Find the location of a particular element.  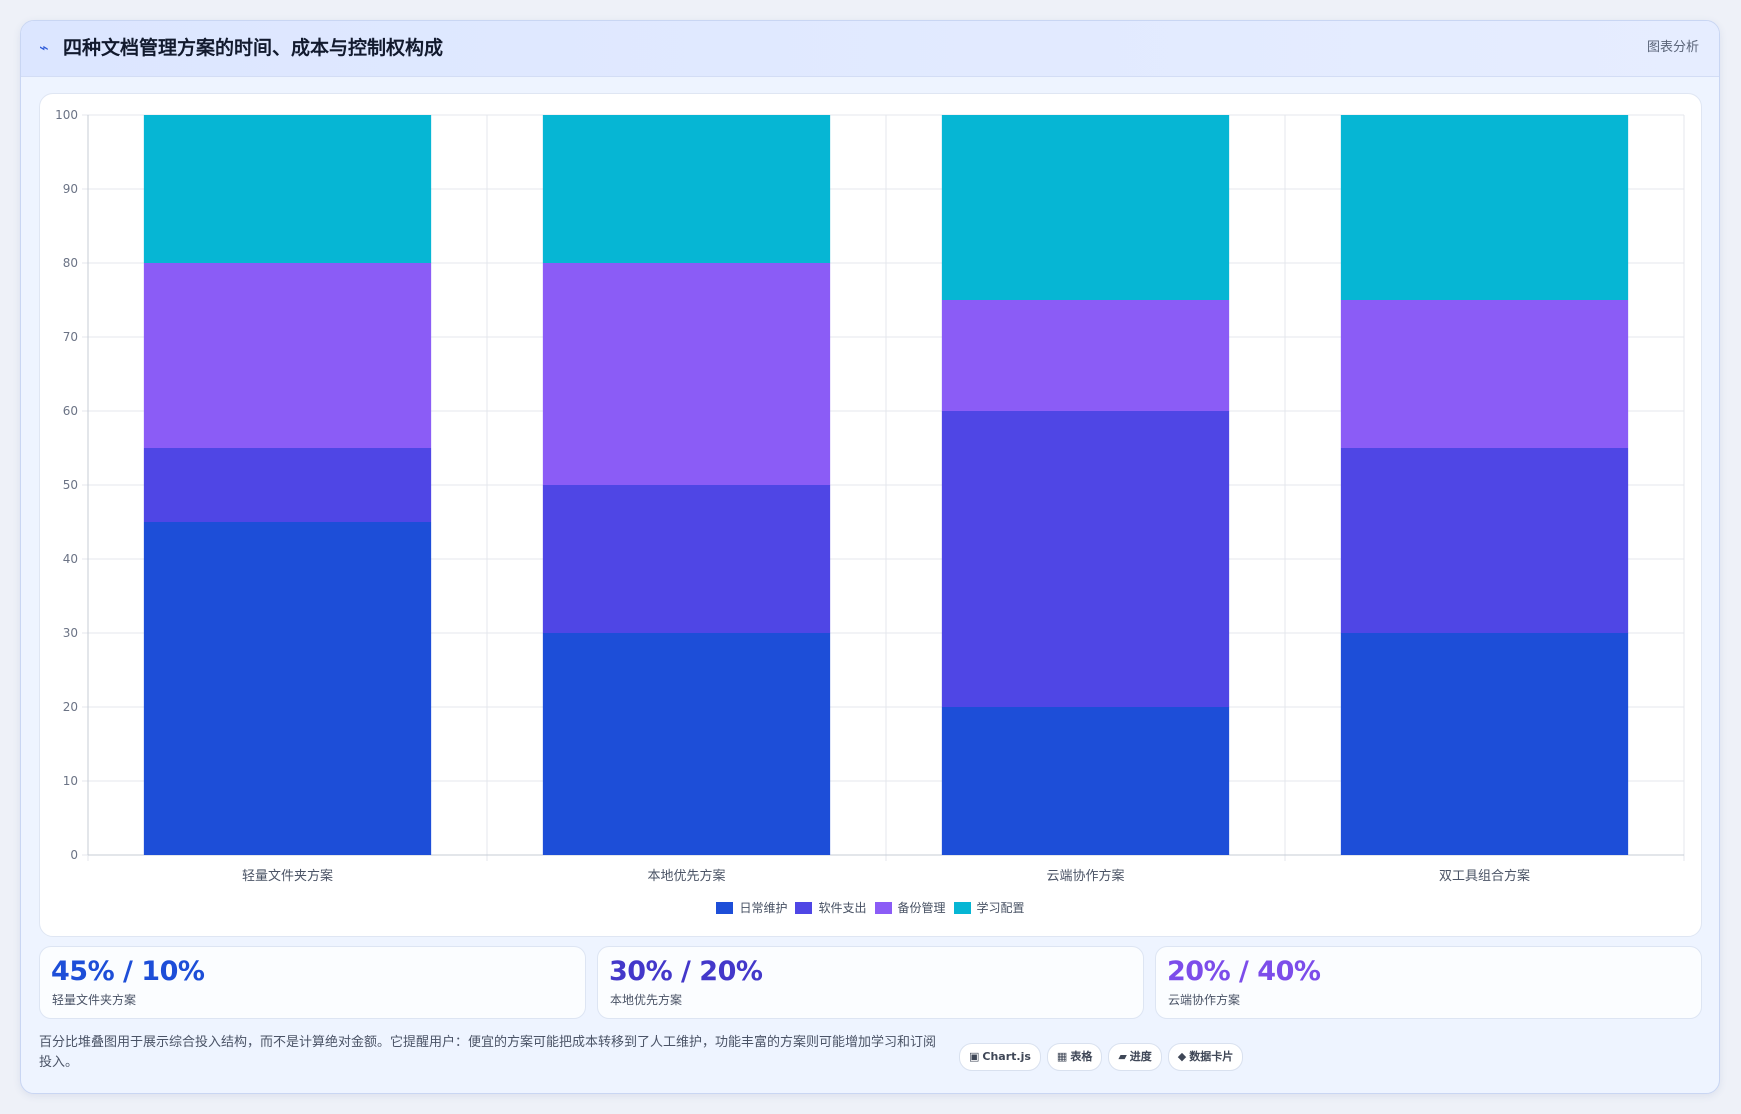

chip-label: 数据卡片 is located at coordinates (1211, 1056).